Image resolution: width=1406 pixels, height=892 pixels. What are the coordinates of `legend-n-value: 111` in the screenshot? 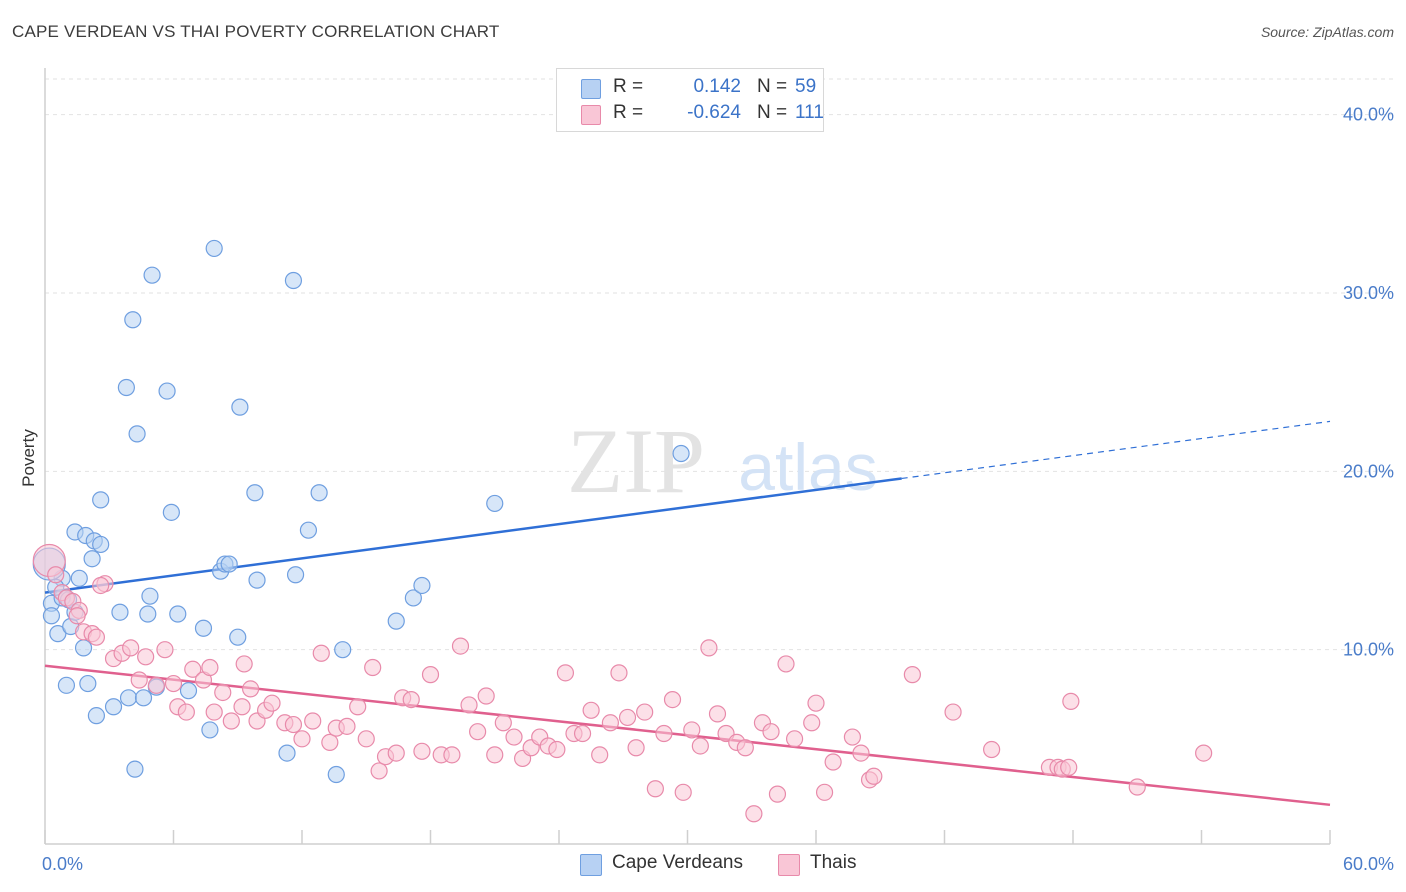 It's located at (809, 112).